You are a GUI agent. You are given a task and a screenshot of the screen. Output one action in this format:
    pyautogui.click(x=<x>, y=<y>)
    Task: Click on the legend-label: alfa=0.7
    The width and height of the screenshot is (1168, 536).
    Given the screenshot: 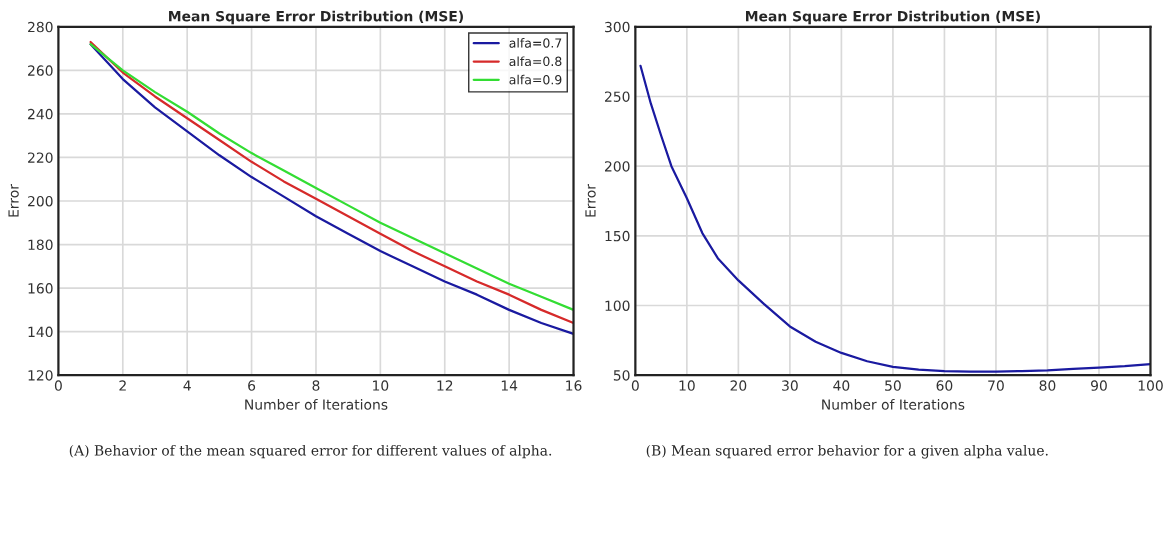 What is the action you would take?
    pyautogui.click(x=535, y=43)
    